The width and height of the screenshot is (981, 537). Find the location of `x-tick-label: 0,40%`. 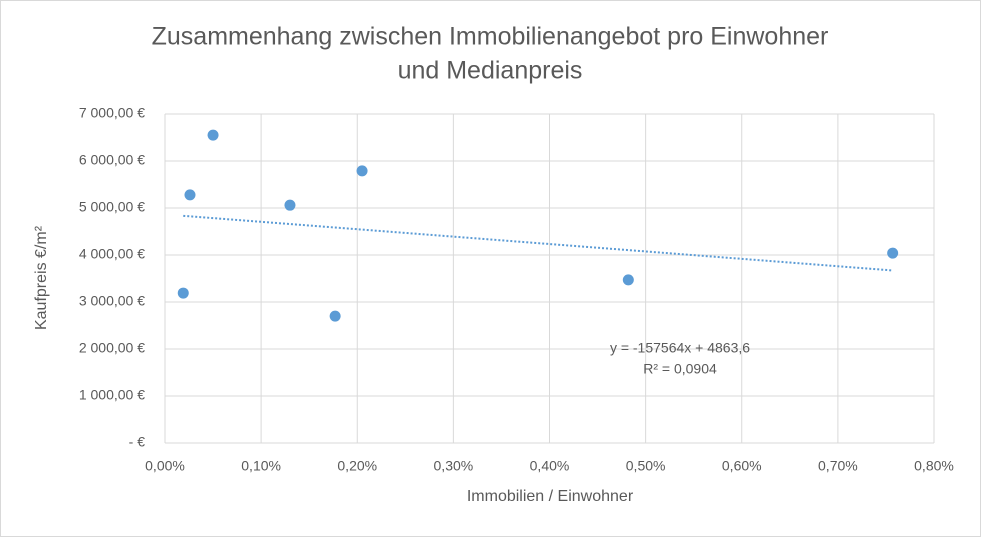

x-tick-label: 0,40% is located at coordinates (550, 466).